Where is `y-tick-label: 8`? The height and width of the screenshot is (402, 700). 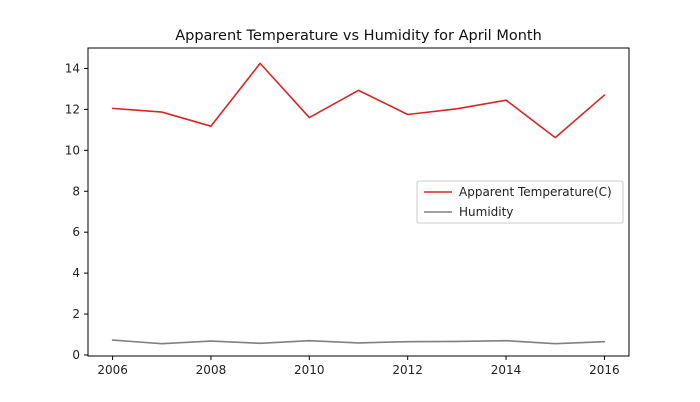 y-tick-label: 8 is located at coordinates (76, 191).